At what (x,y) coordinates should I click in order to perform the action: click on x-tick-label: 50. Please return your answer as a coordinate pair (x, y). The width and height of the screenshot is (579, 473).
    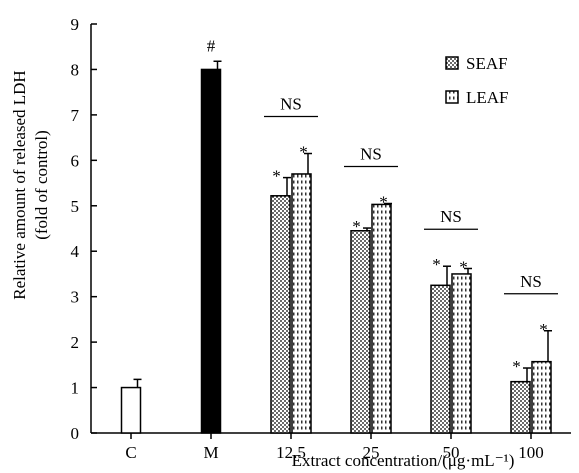
    Looking at the image, I should click on (451, 452).